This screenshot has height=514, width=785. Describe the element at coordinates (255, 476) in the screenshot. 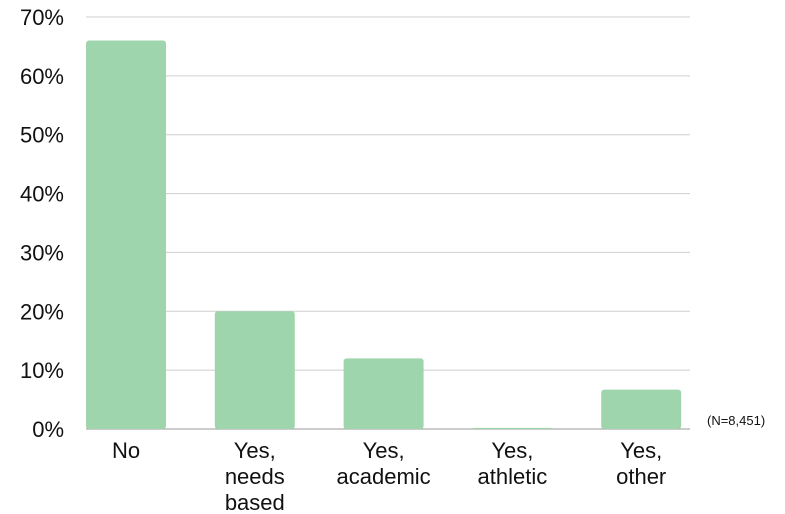

I see `category-label: Yes, needs based` at that location.